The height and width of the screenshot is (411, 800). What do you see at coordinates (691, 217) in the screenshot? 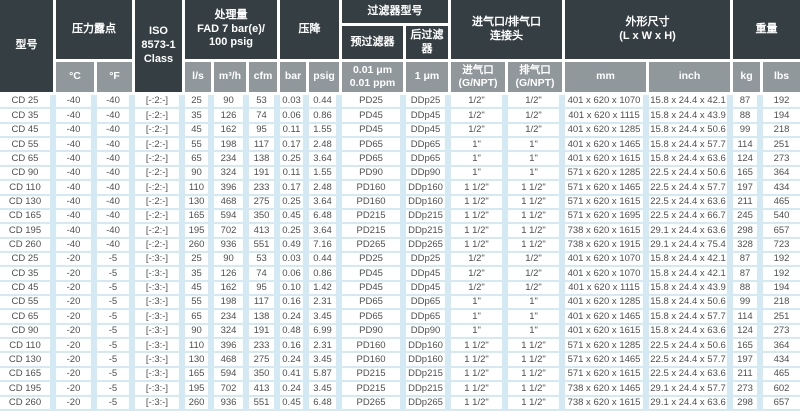
I see `cell-inch: 22.5 x 24.4 x 66.7` at bounding box center [691, 217].